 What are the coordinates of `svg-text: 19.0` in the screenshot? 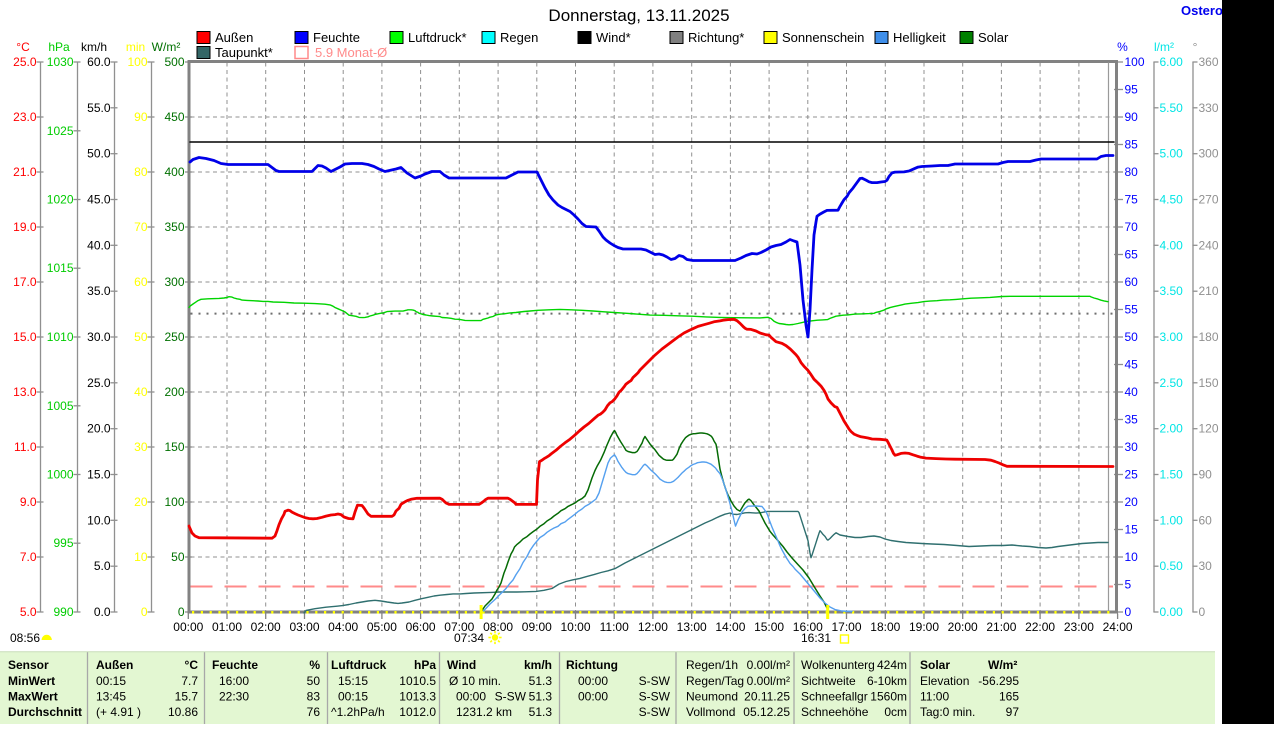 It's located at (25, 227).